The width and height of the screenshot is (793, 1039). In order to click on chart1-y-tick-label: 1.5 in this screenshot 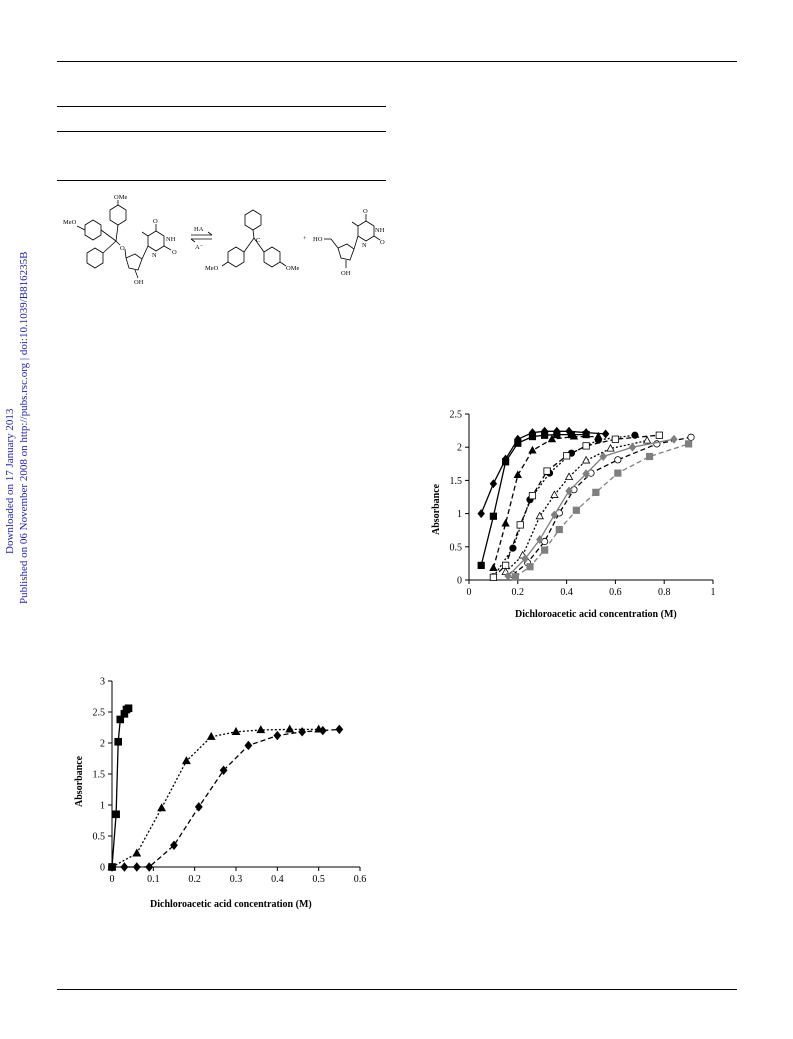, I will do `click(456, 481)`.